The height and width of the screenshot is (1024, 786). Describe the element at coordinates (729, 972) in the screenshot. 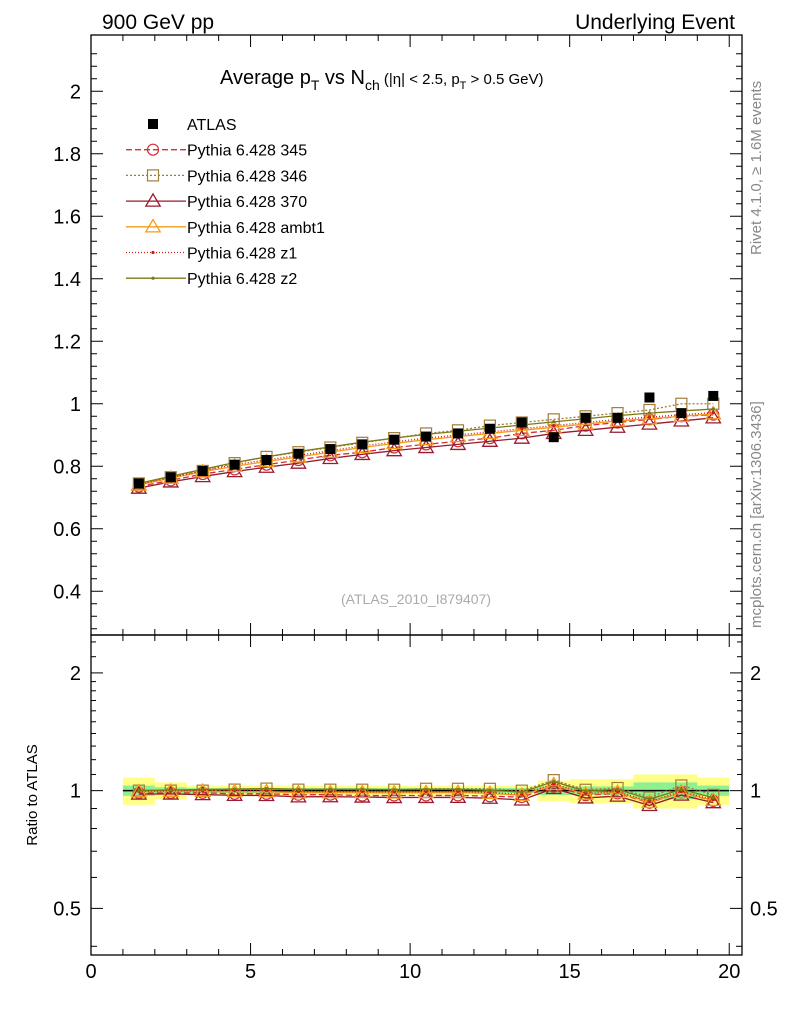

I see `x-tick-label: 20` at that location.